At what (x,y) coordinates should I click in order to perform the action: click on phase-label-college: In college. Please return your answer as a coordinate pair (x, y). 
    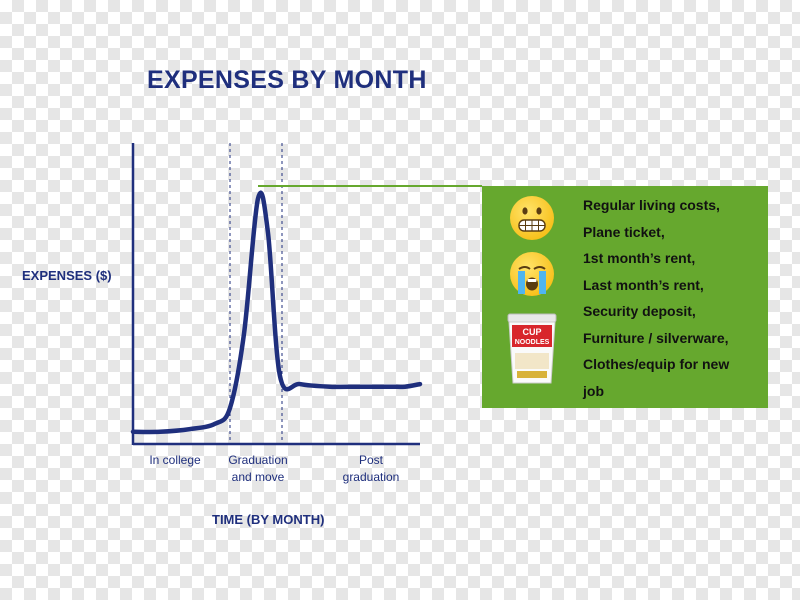
    Looking at the image, I should click on (175, 460).